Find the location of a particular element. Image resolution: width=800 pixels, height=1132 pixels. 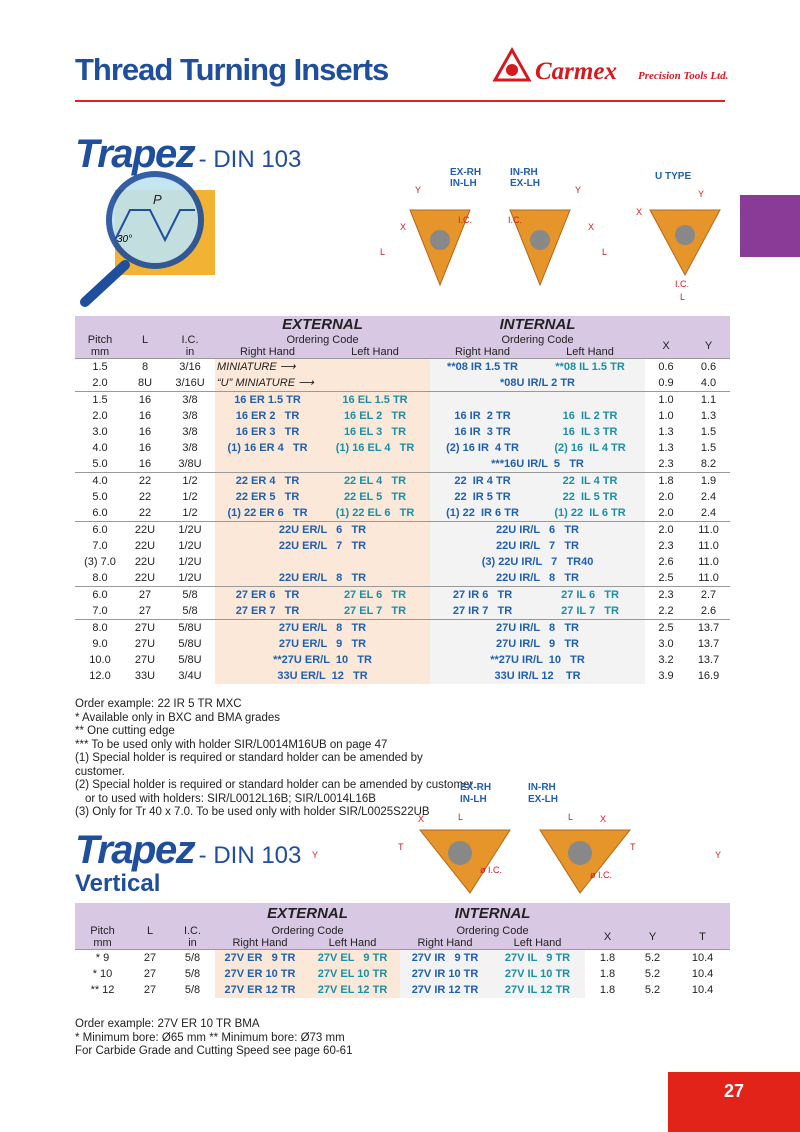

cell is located at coordinates (538, 399).